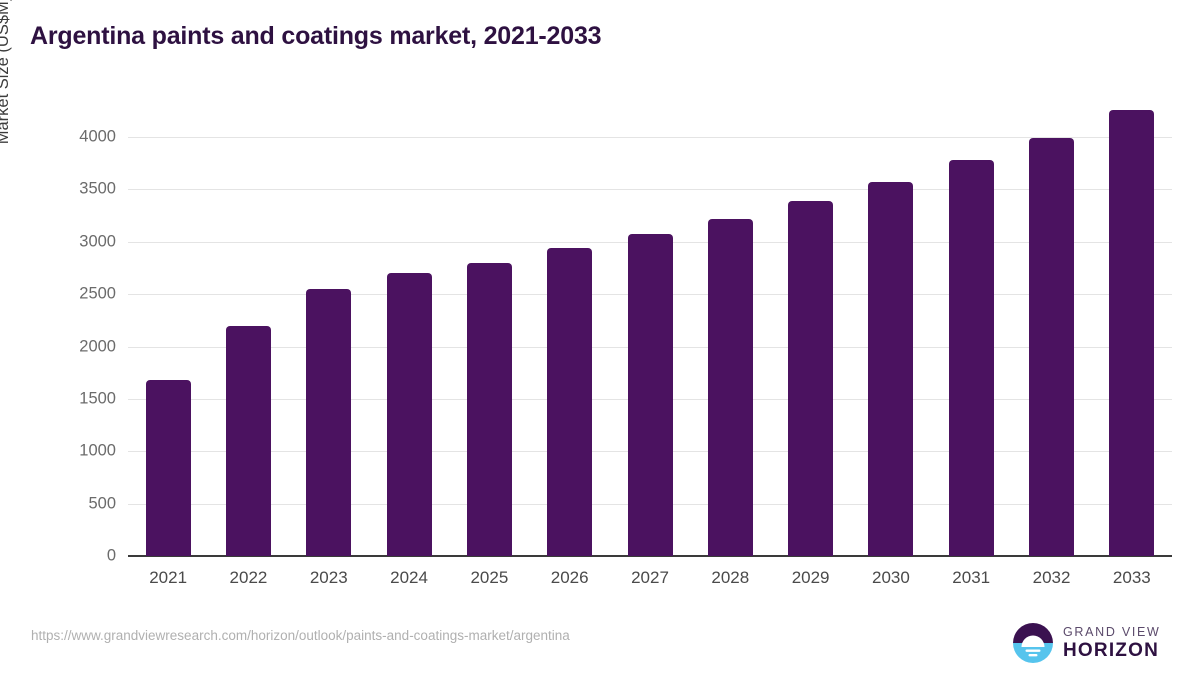 The image size is (1200, 675). Describe the element at coordinates (329, 422) in the screenshot. I see `bar-2023` at that location.